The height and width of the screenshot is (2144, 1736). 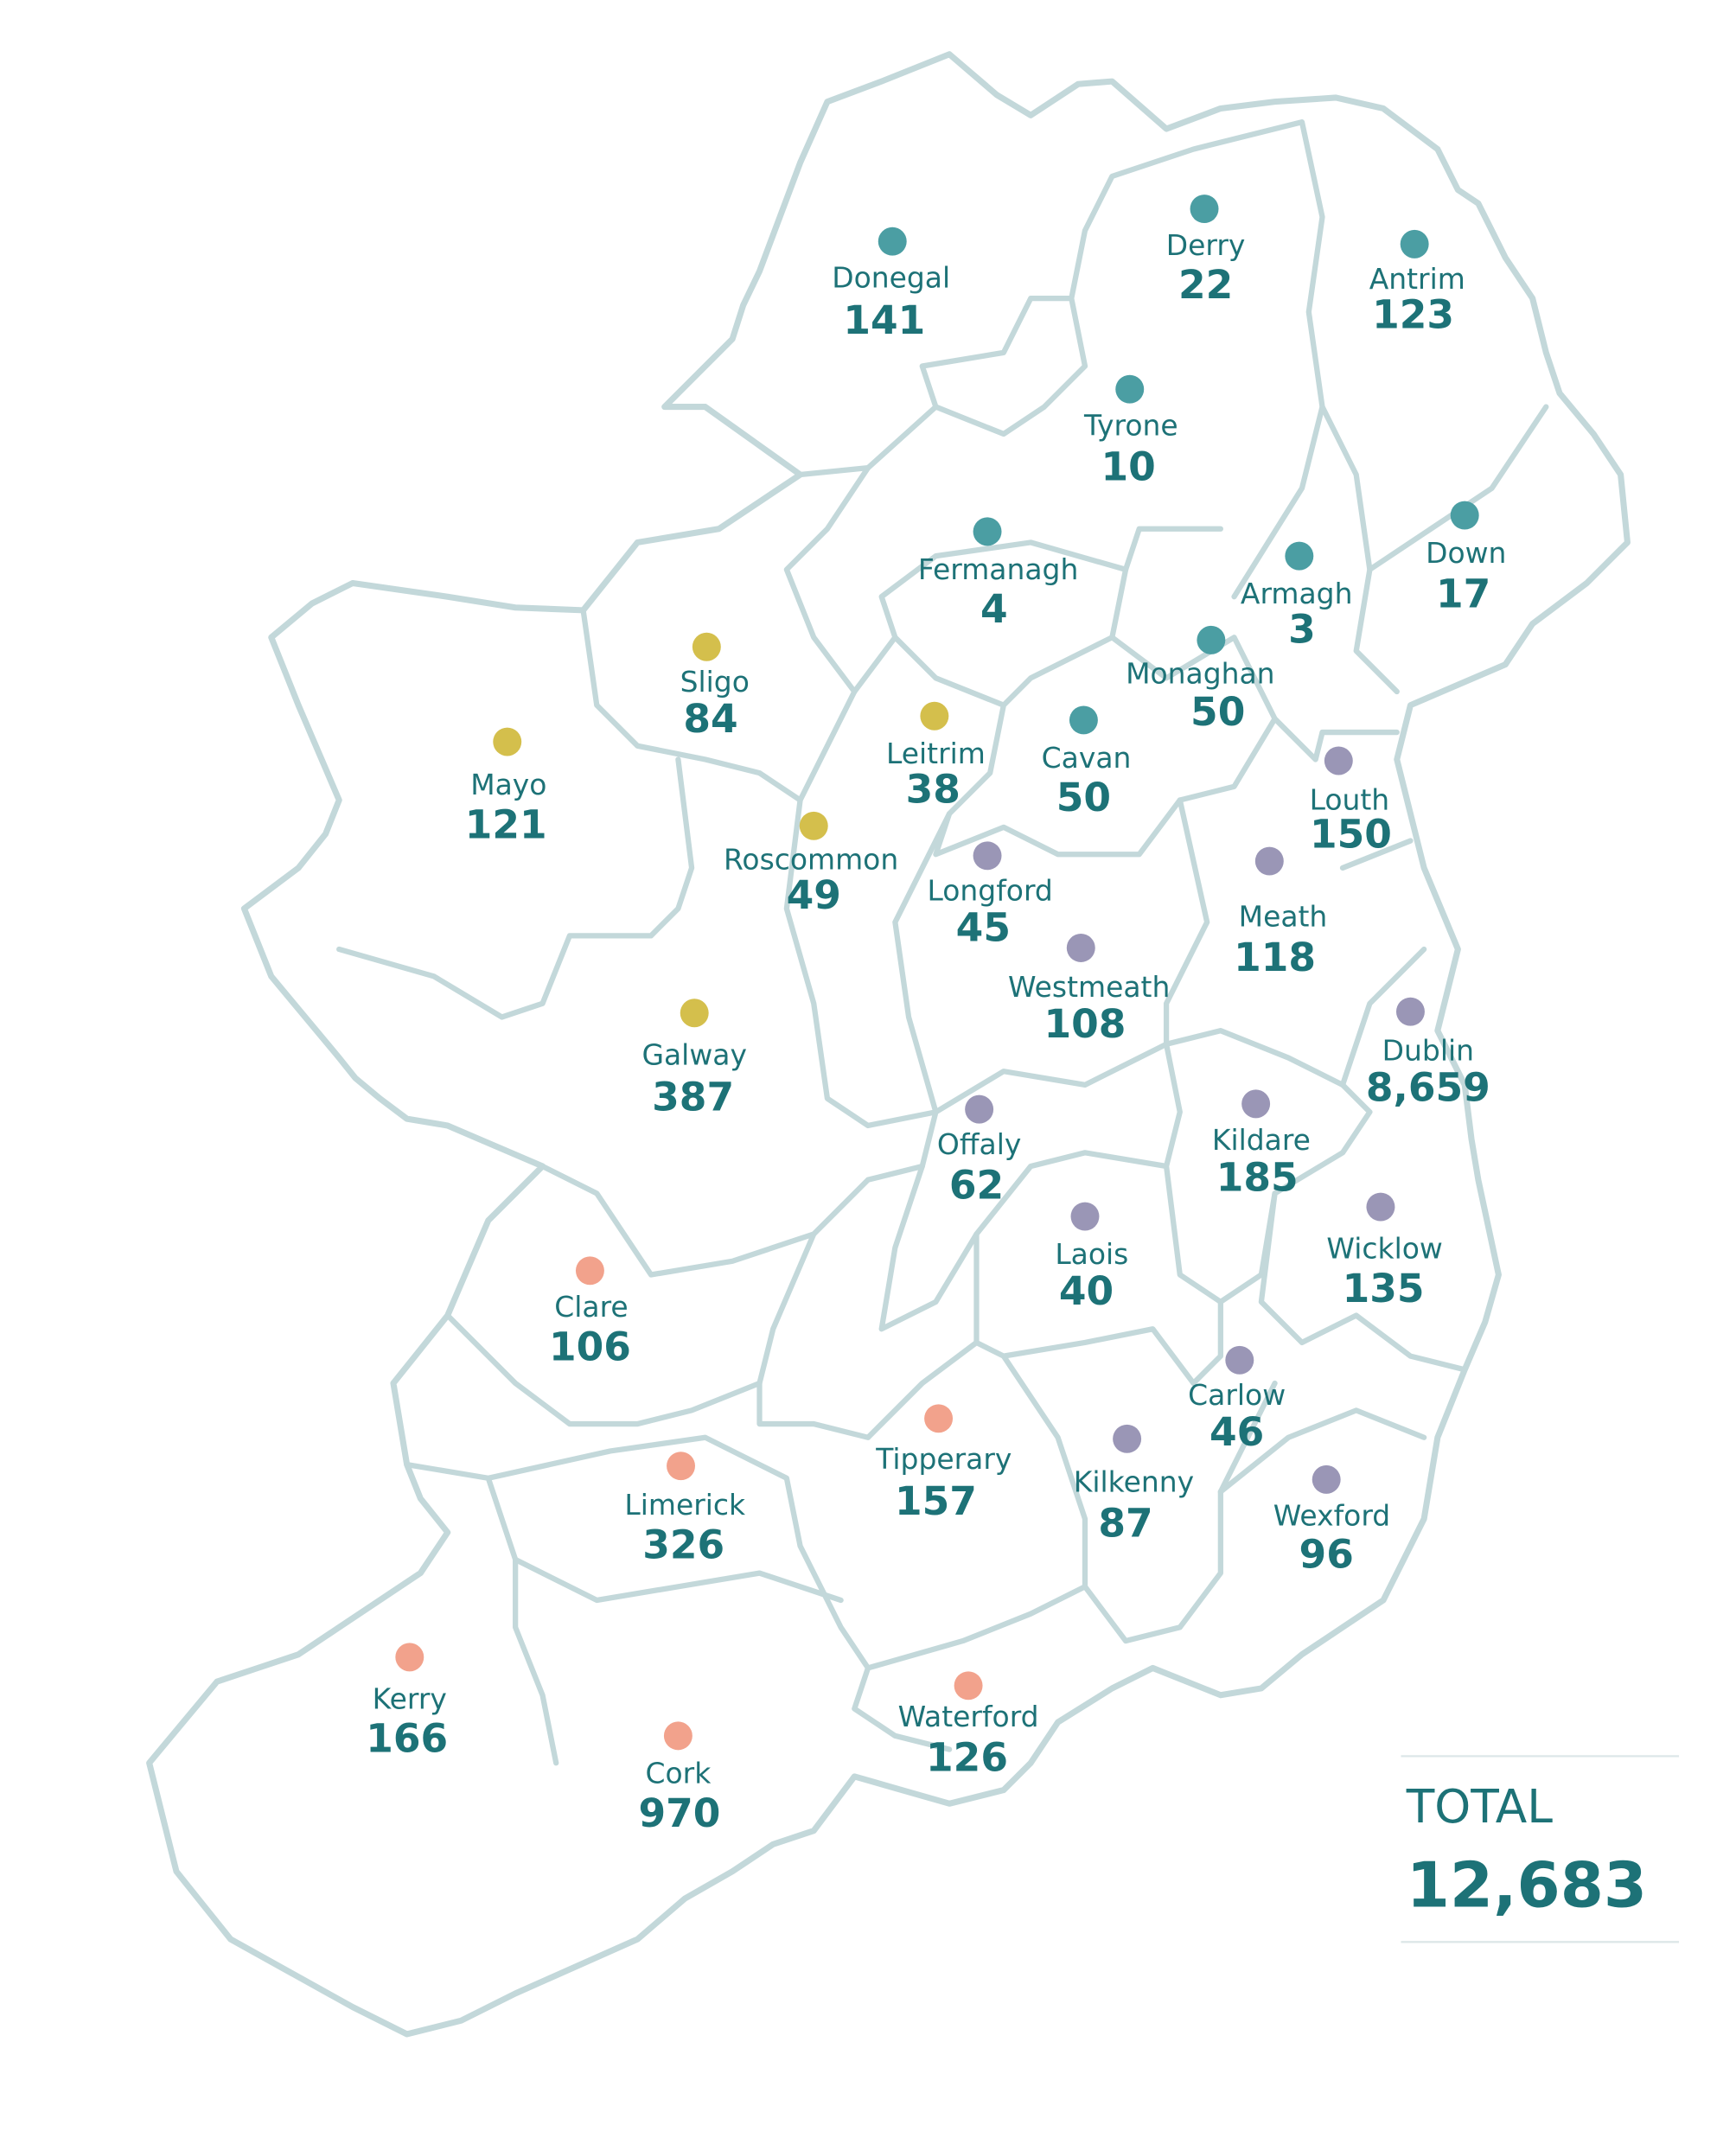 I want to click on county-name: Derry, so click(x=1206, y=245).